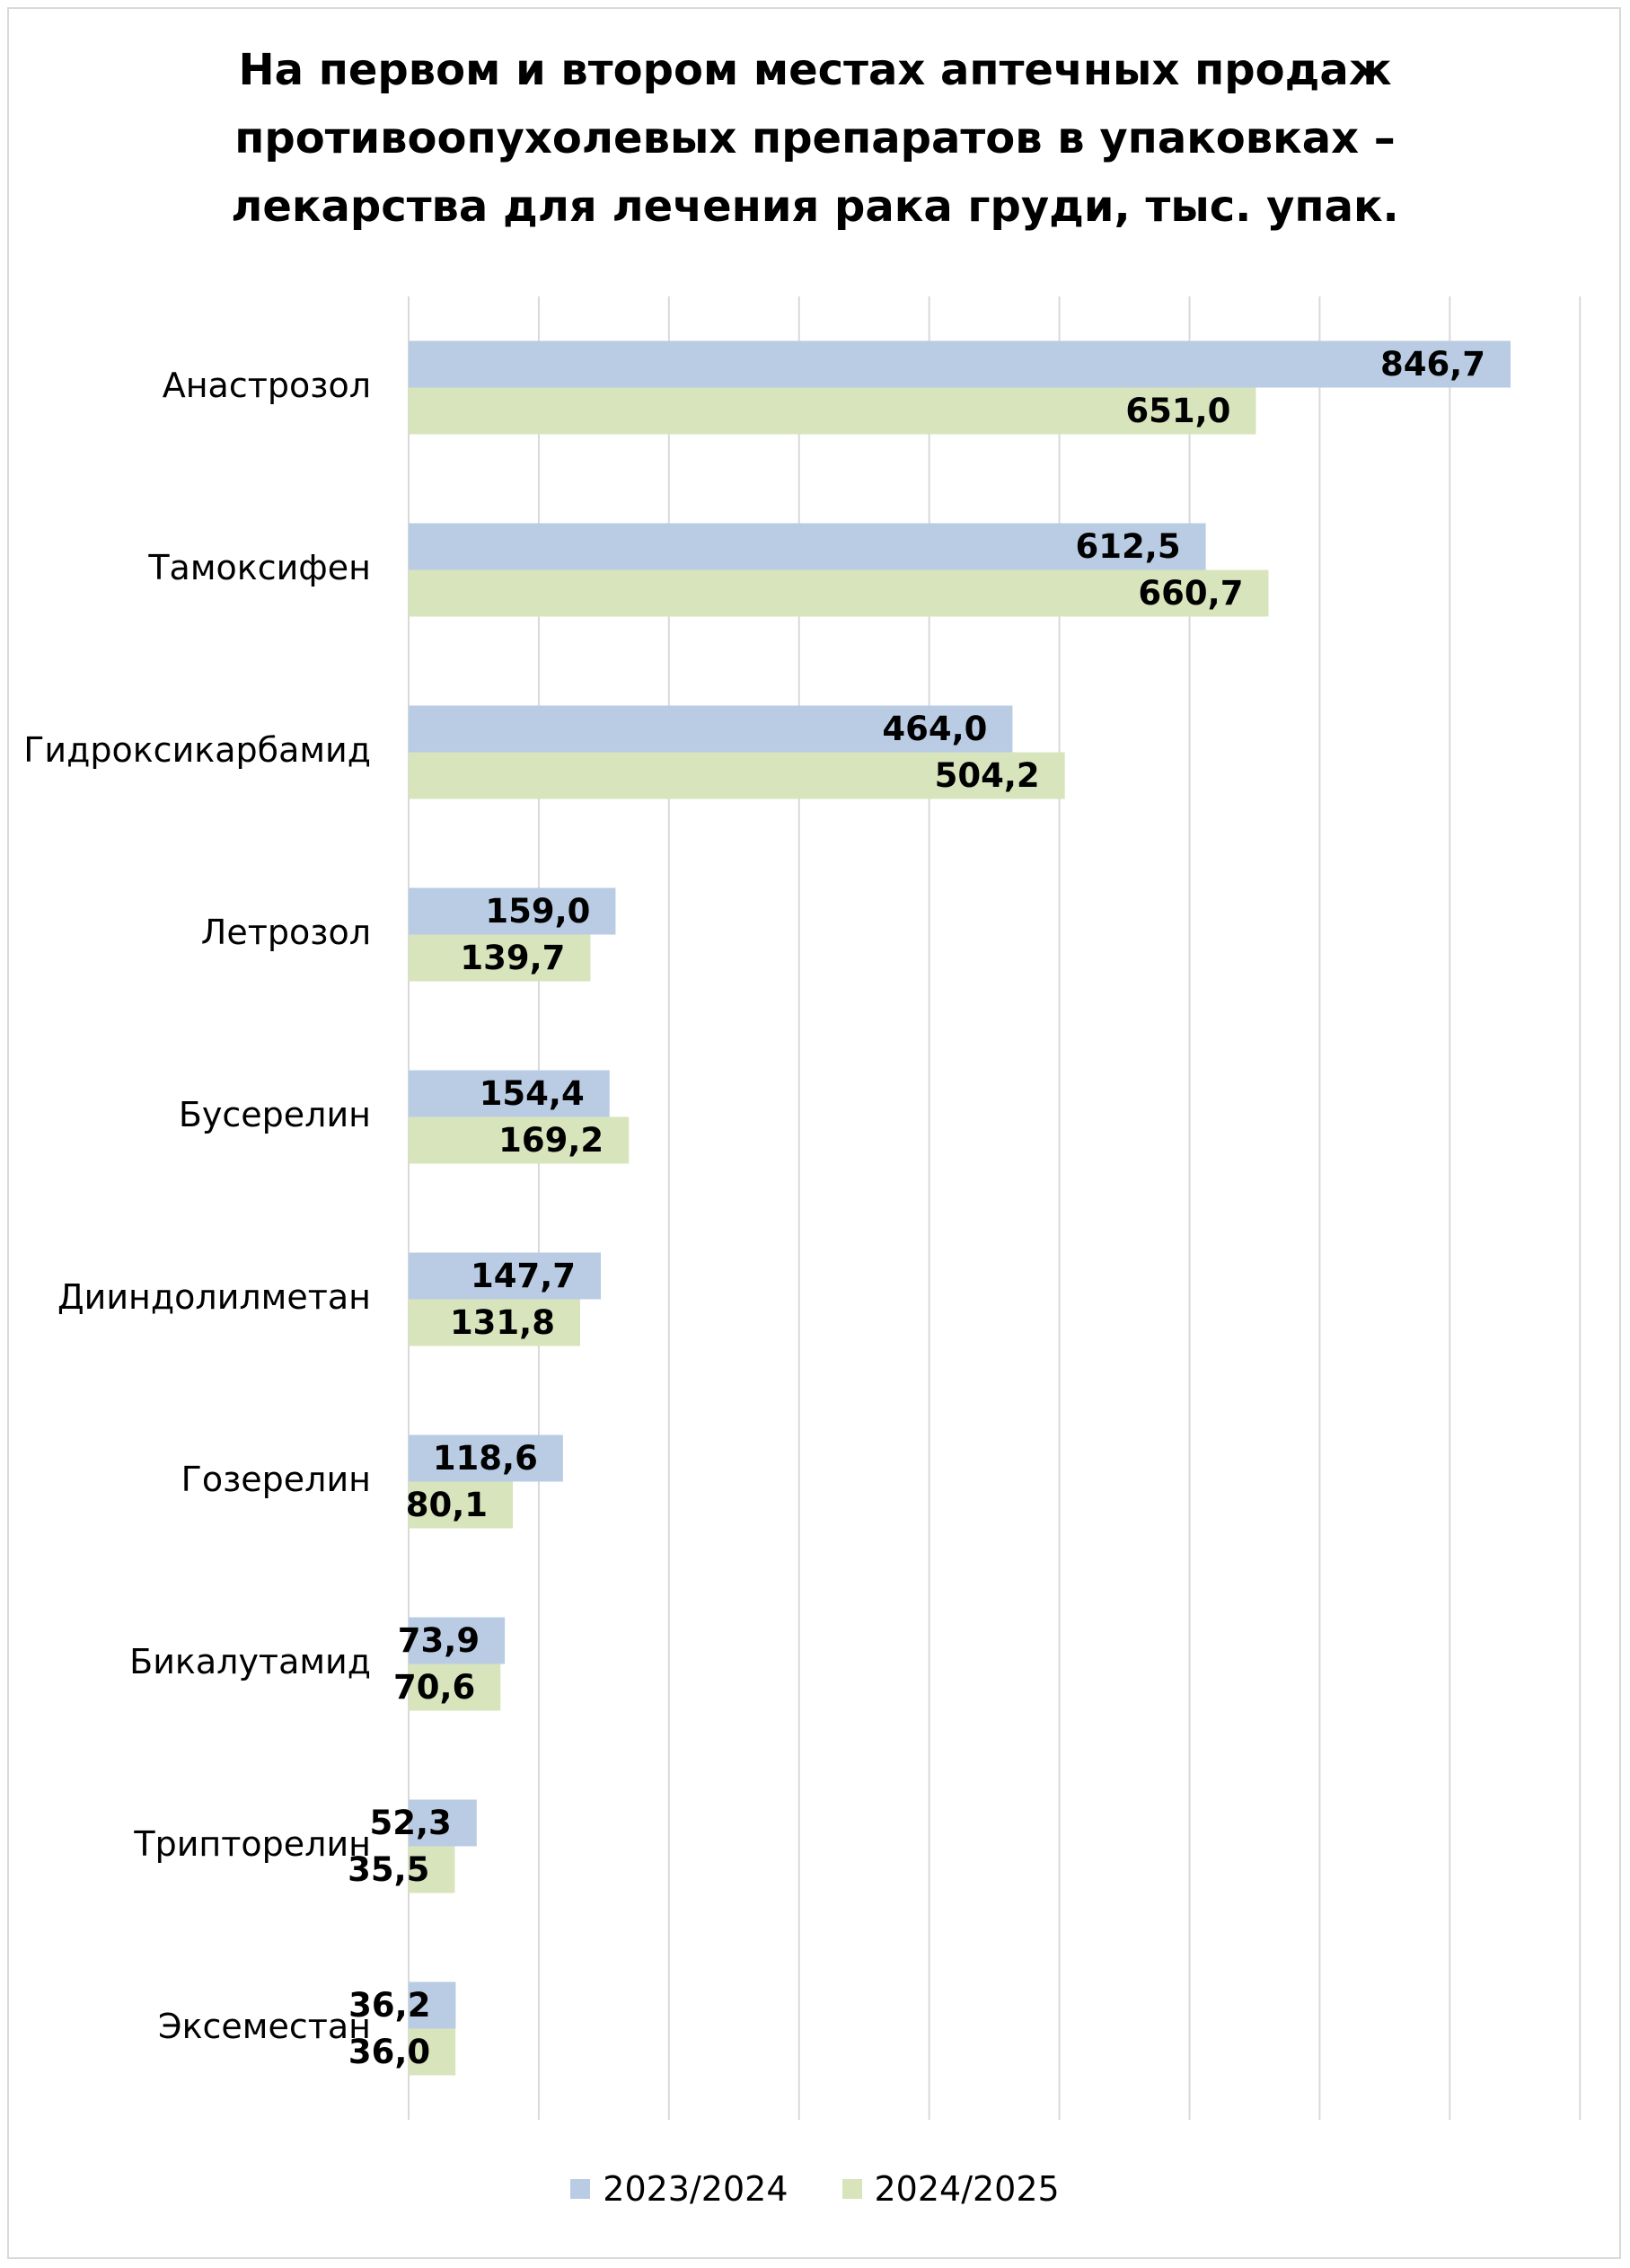 This screenshot has width=1630, height=2268. What do you see at coordinates (259, 567) in the screenshot?
I see `category-label: Тамоксифен` at bounding box center [259, 567].